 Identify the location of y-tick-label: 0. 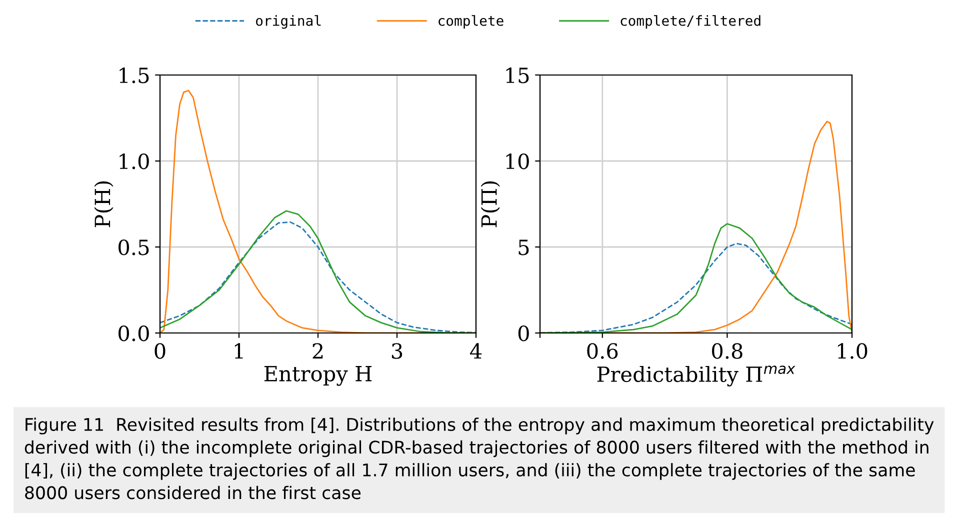
(523, 333).